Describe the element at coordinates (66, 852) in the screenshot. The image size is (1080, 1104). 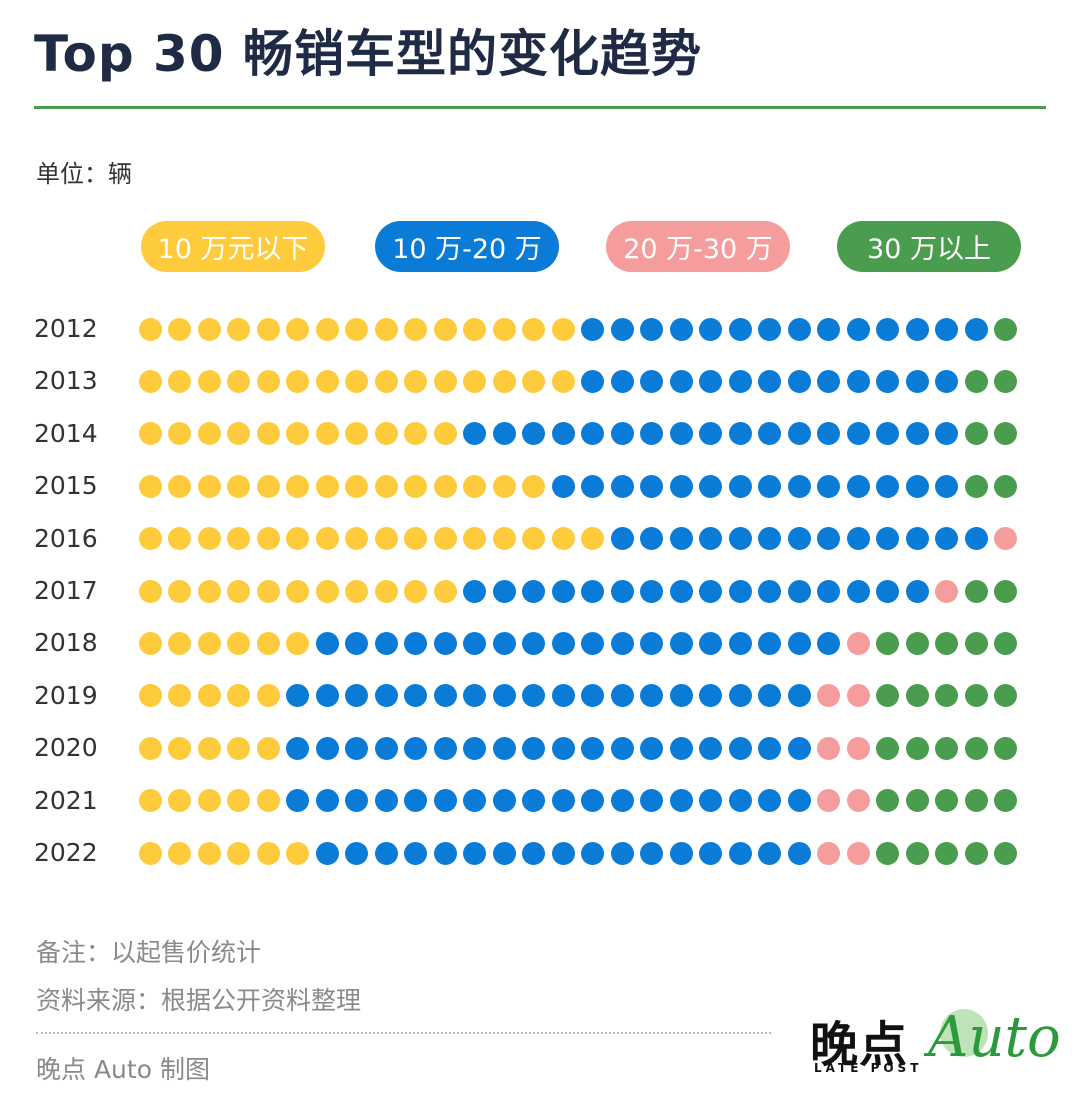
I see `year-label-2022: 2022` at that location.